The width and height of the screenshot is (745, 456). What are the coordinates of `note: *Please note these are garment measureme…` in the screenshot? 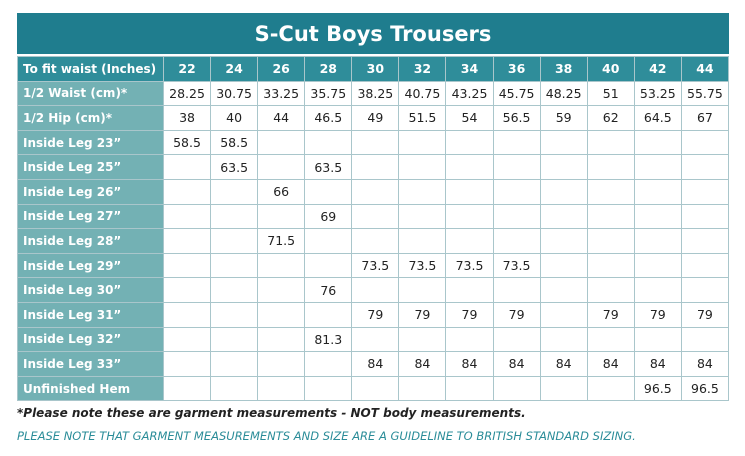 It's located at (271, 413).